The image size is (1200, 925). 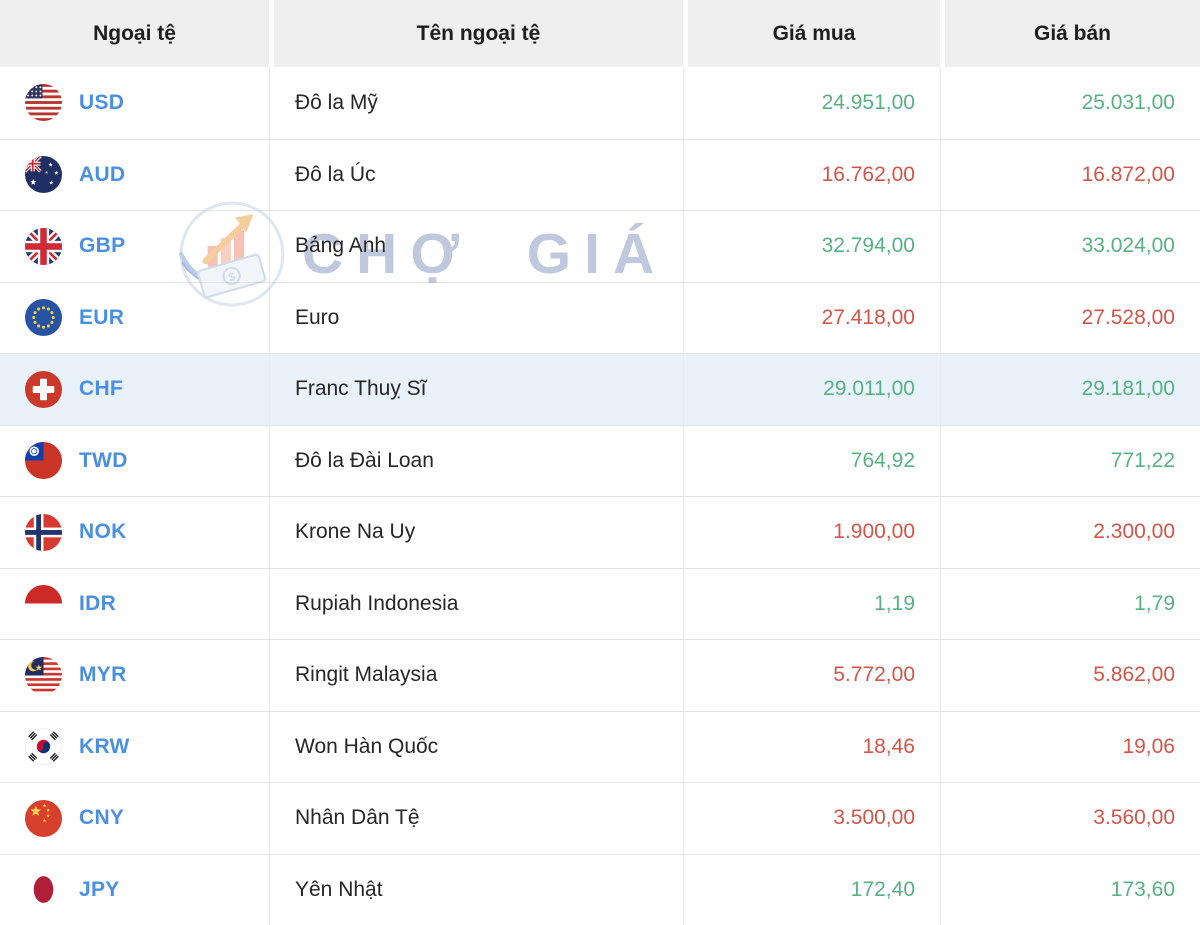 I want to click on buy-price: 5.772,00, so click(x=811, y=675).